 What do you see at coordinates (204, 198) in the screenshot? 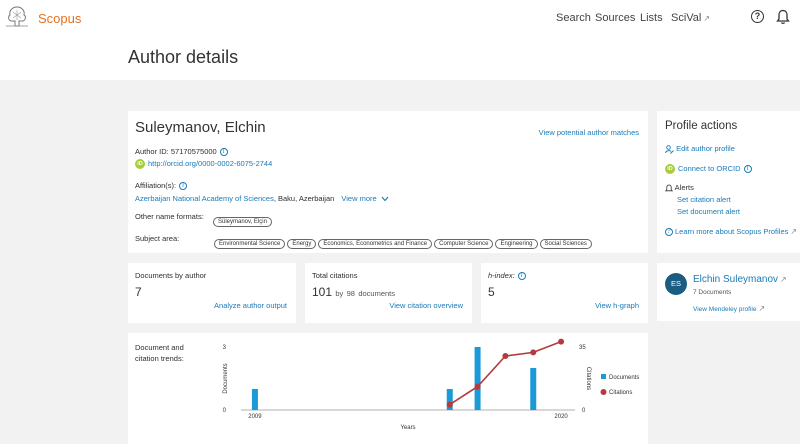
I see `affiliation-link: Azerbaijan National Academy of Sciences` at bounding box center [204, 198].